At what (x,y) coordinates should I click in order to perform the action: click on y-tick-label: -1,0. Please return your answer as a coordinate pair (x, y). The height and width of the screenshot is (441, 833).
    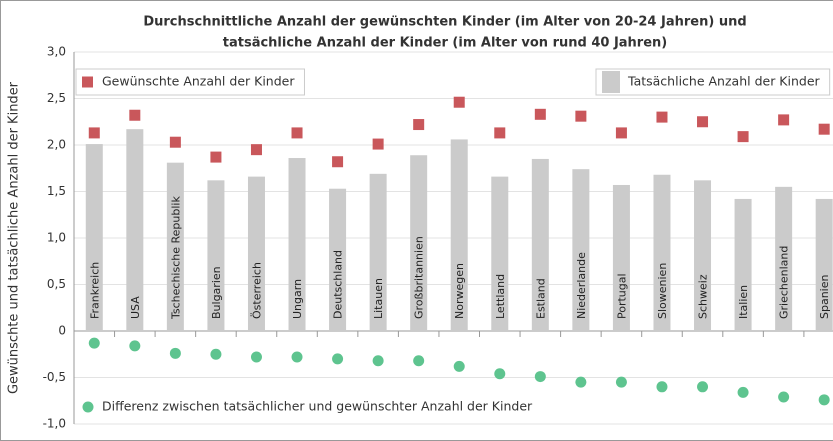
    Looking at the image, I should click on (54, 424).